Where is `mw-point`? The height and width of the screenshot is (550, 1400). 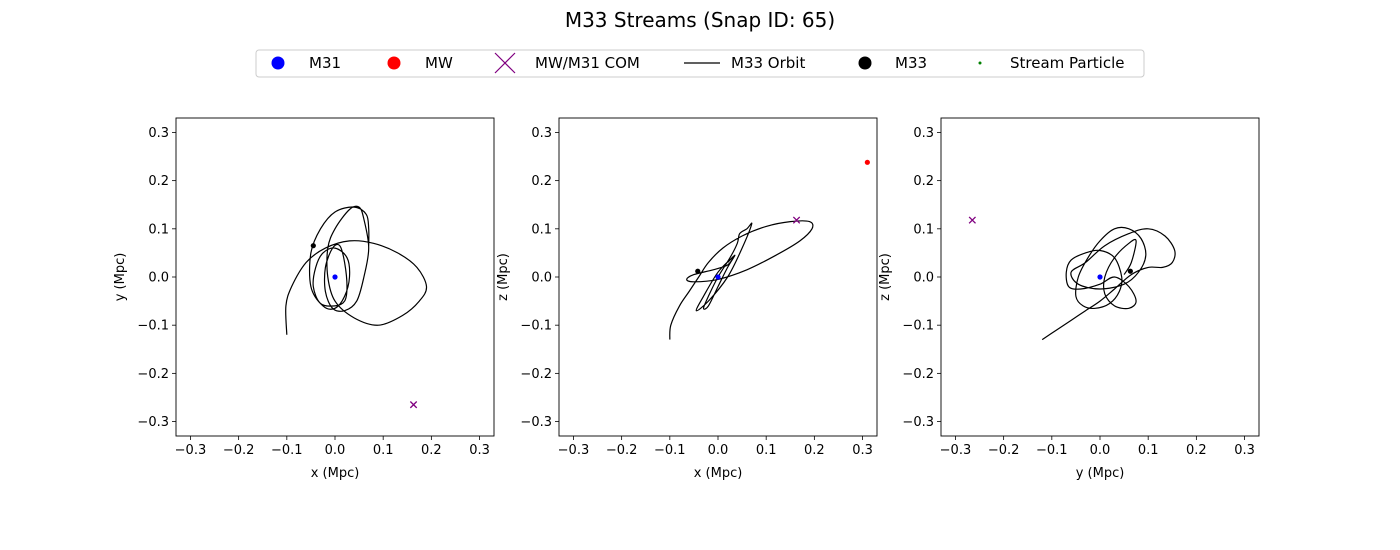 mw-point is located at coordinates (867, 162).